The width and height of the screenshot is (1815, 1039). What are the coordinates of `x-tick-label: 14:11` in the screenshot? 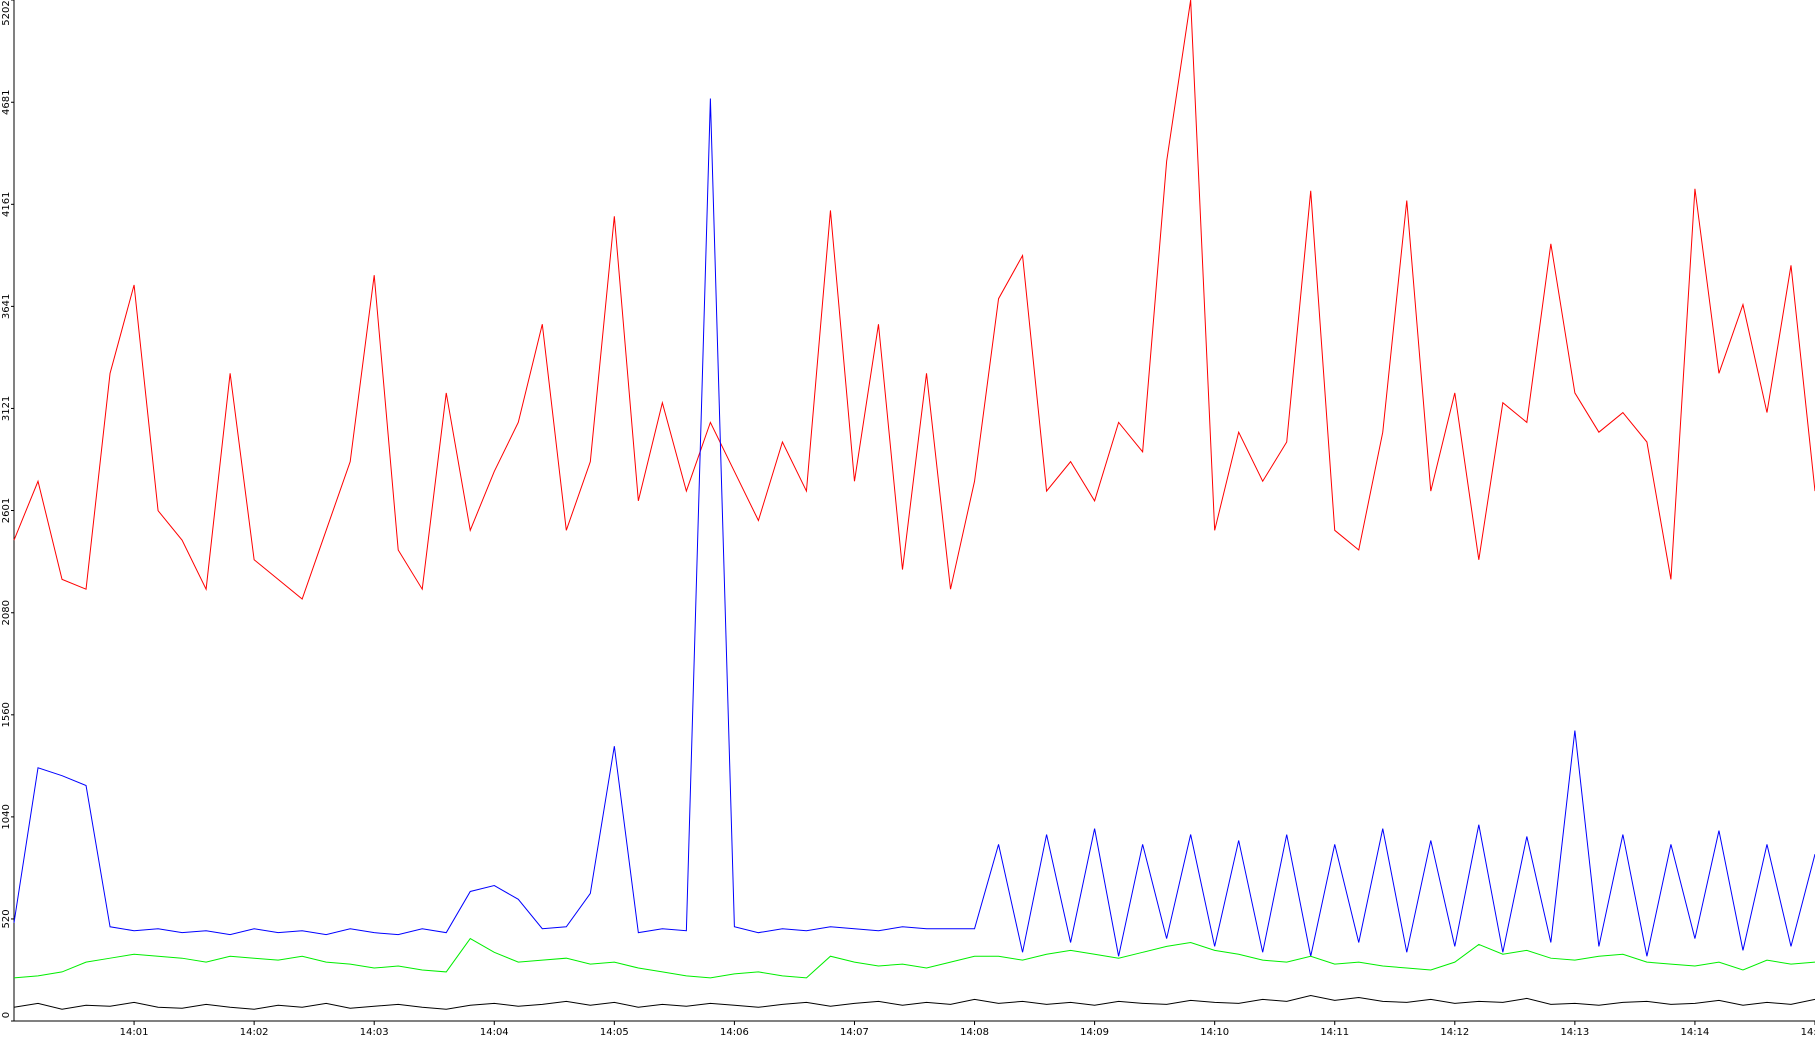 It's located at (1334, 1032).